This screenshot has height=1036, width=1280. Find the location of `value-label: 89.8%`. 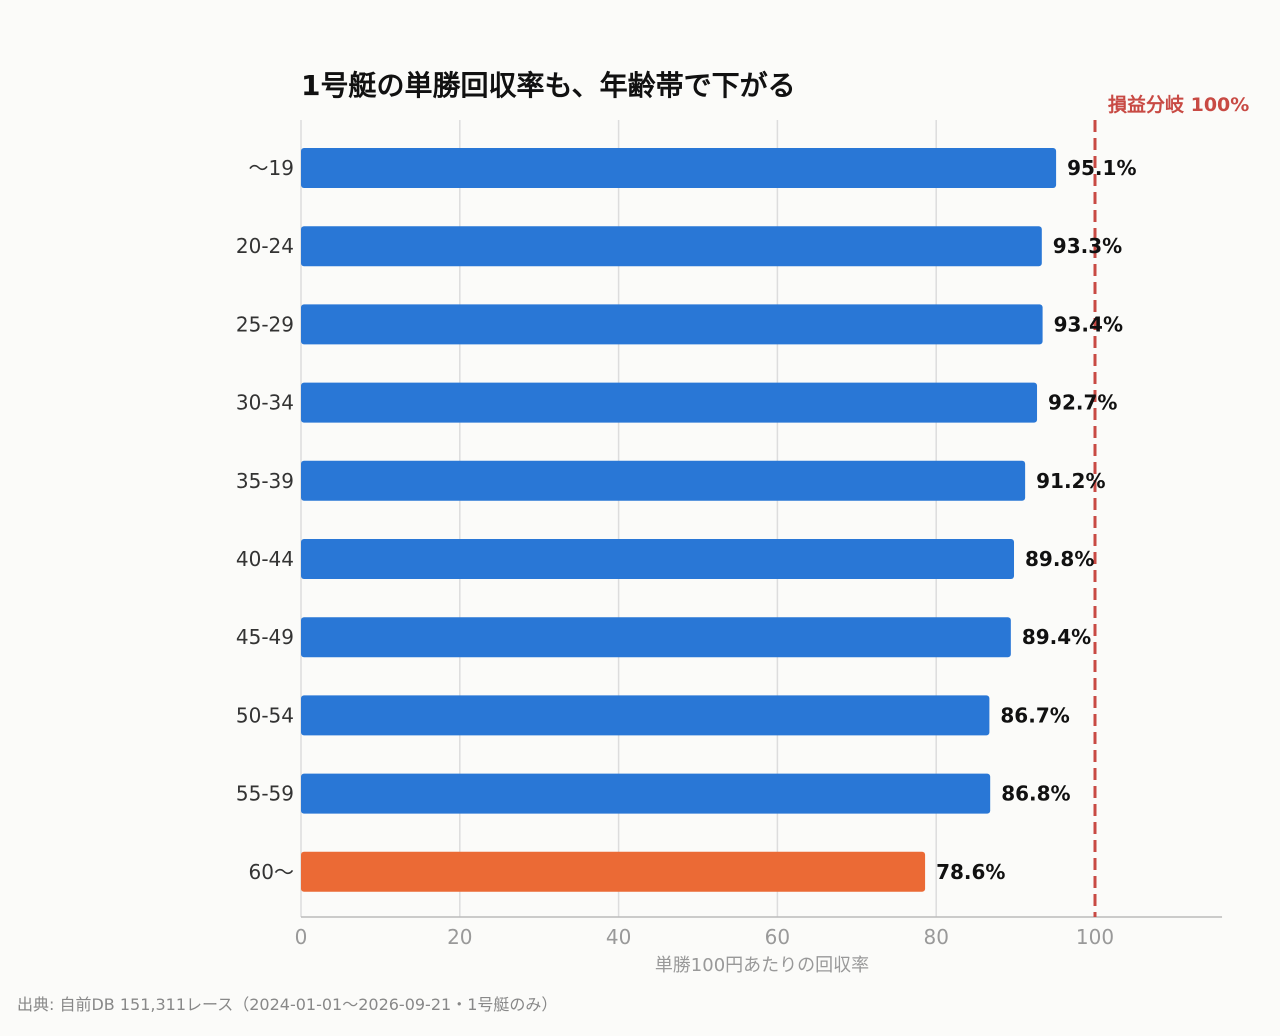

value-label: 89.8% is located at coordinates (1059, 559).